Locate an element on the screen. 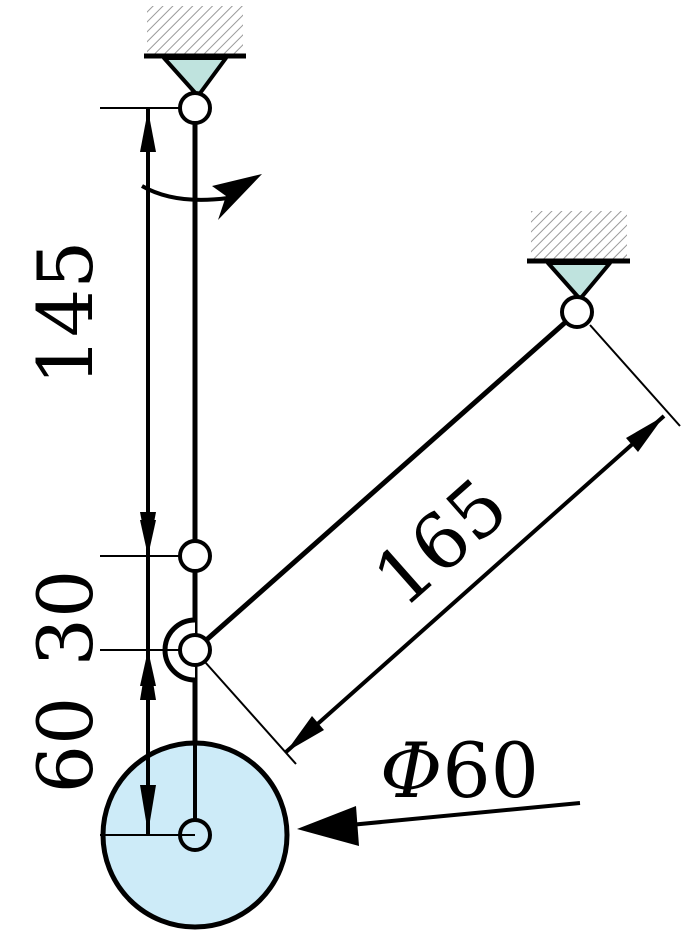 The height and width of the screenshot is (946, 698). curved-arrow-icon is located at coordinates (201, 197).